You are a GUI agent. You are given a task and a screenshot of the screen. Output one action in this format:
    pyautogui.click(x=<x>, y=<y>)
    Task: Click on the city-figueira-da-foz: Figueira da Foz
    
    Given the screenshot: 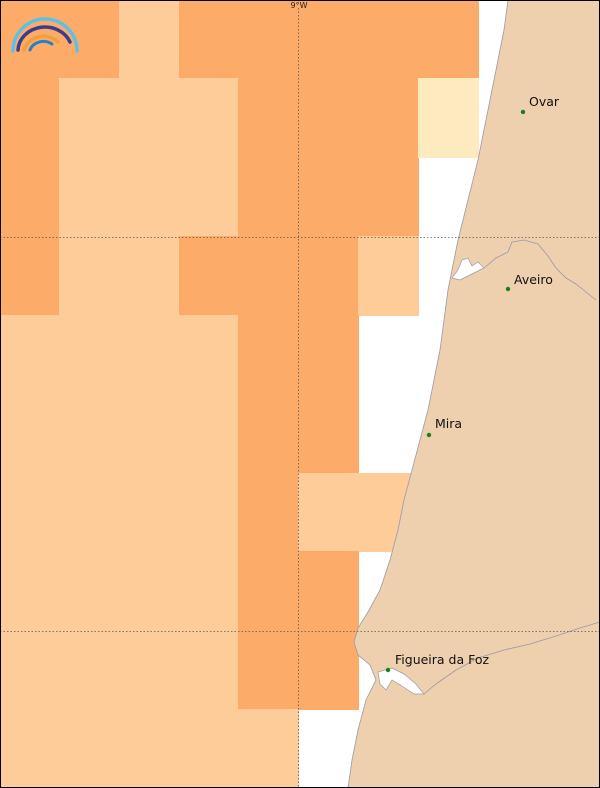 What is the action you would take?
    pyautogui.click(x=437, y=662)
    